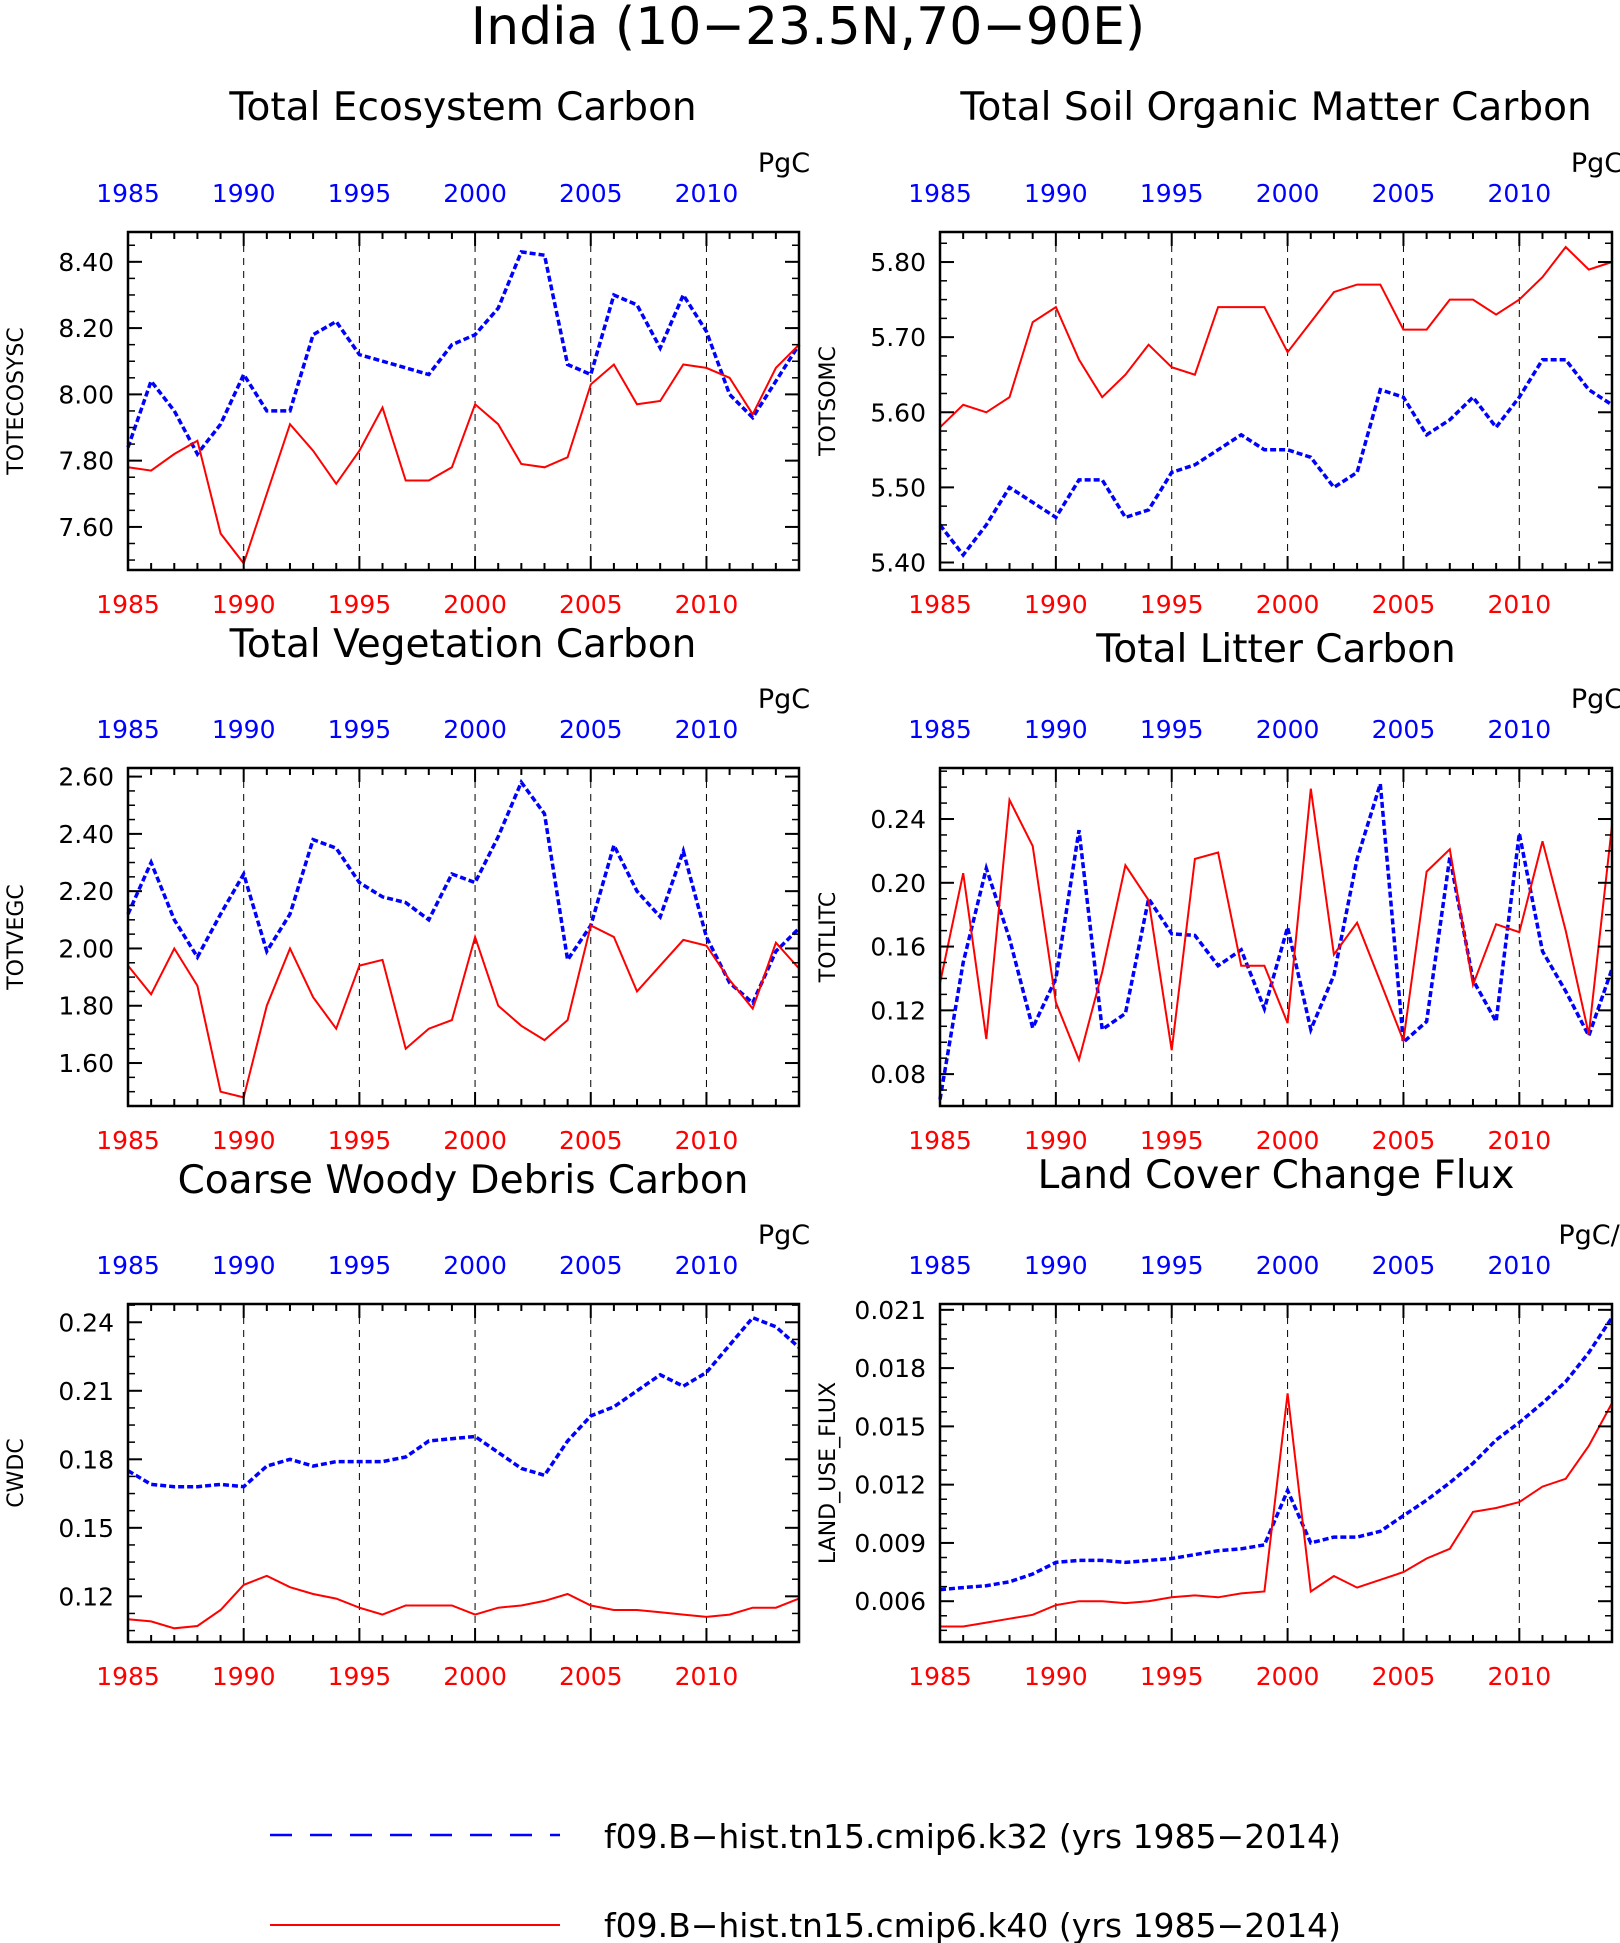  I want to click on y-tick-label: 0.20, so click(898, 883).